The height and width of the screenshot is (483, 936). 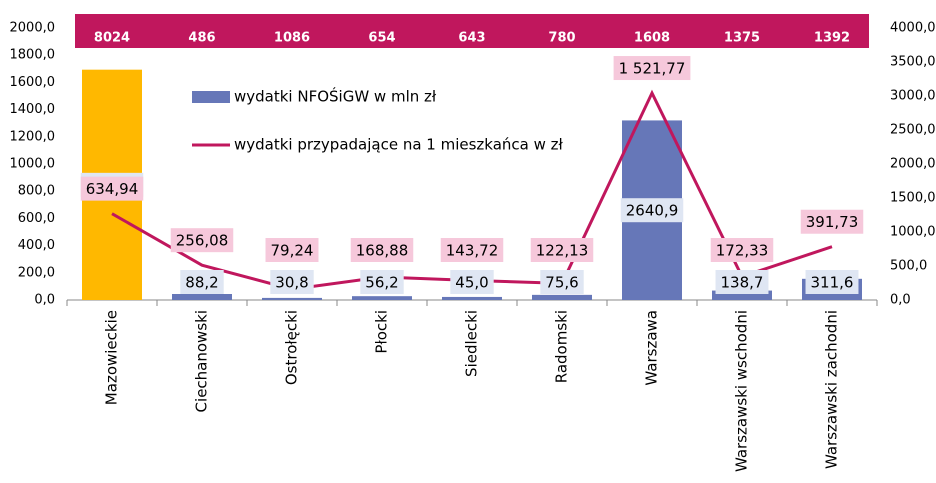 What do you see at coordinates (33, 109) in the screenshot?
I see `y-tick-label: 1400,0` at bounding box center [33, 109].